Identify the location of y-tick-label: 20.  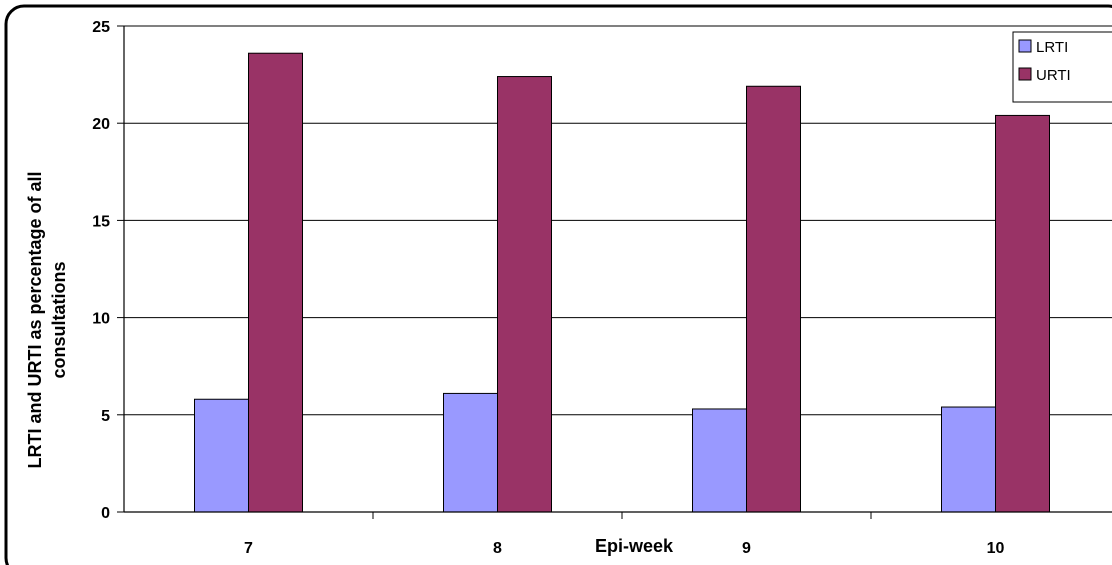
(101, 124).